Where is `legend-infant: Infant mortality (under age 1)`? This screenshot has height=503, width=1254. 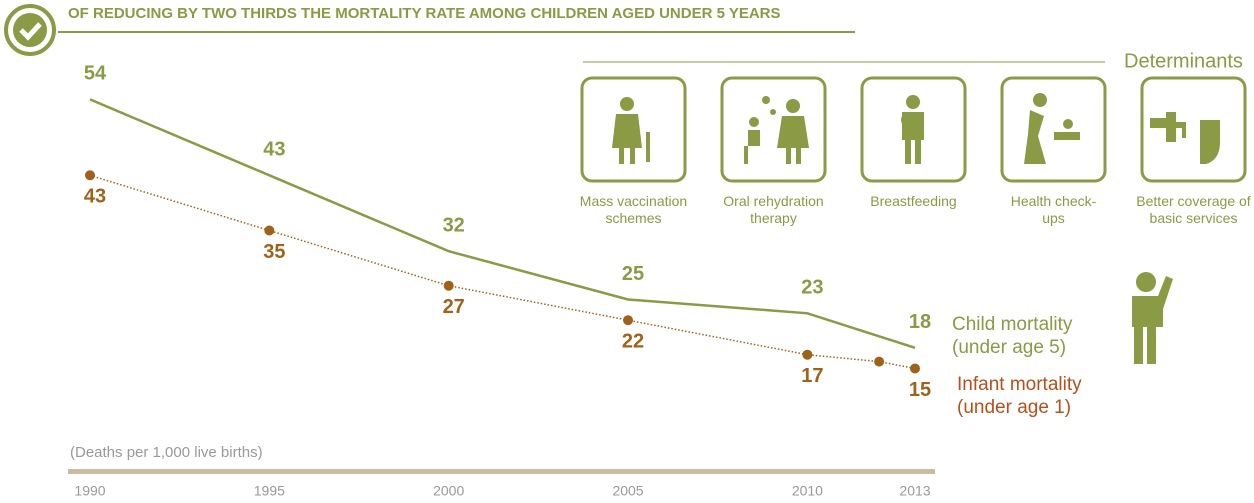
legend-infant: Infant mortality (under age 1) is located at coordinates (1019, 396).